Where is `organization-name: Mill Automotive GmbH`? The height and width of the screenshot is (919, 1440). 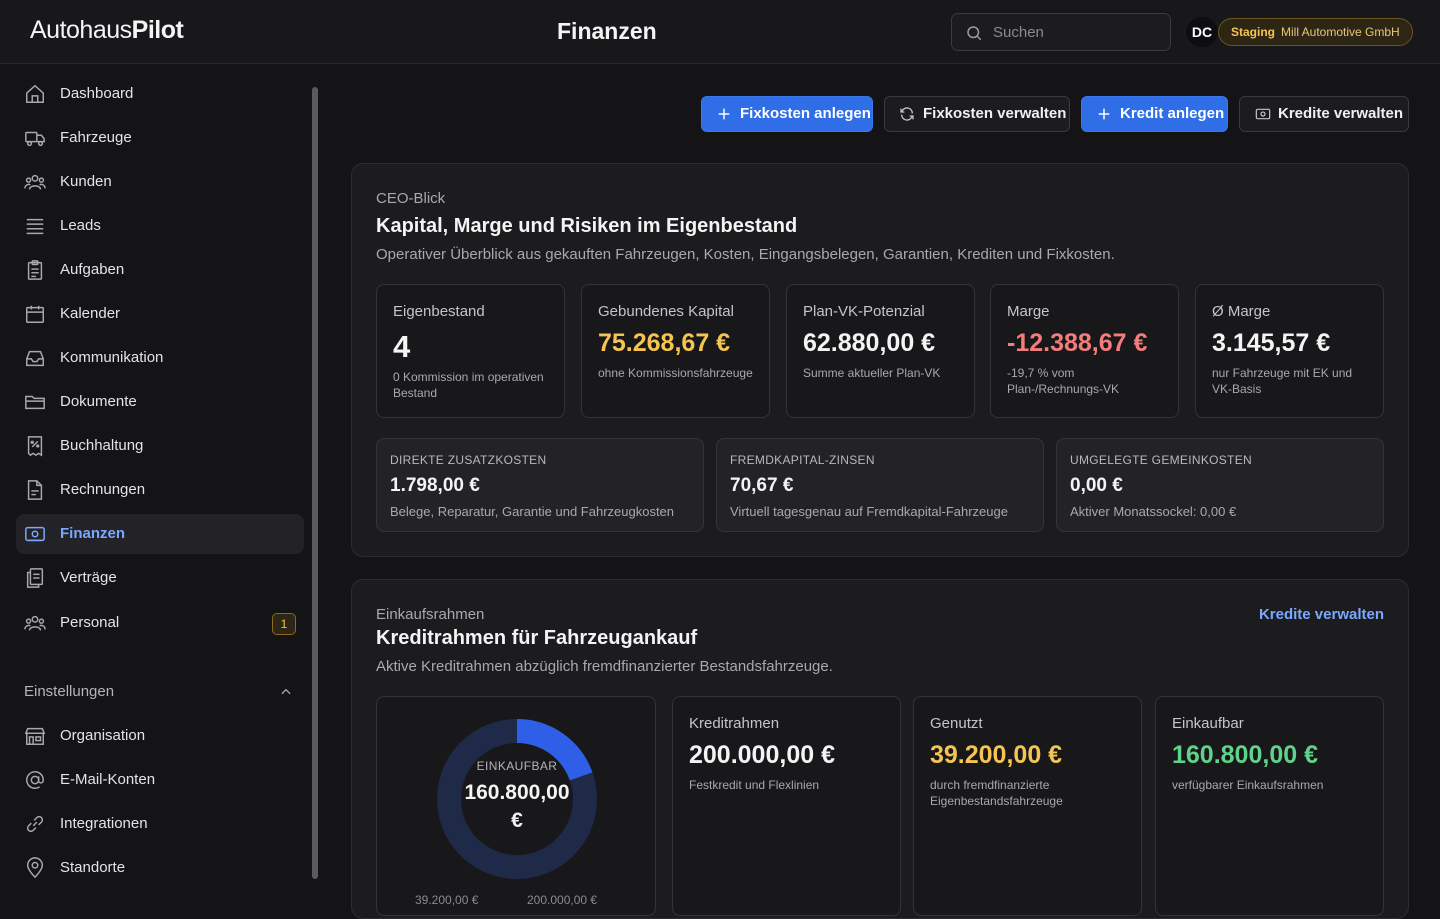 organization-name: Mill Automotive GmbH is located at coordinates (1340, 32).